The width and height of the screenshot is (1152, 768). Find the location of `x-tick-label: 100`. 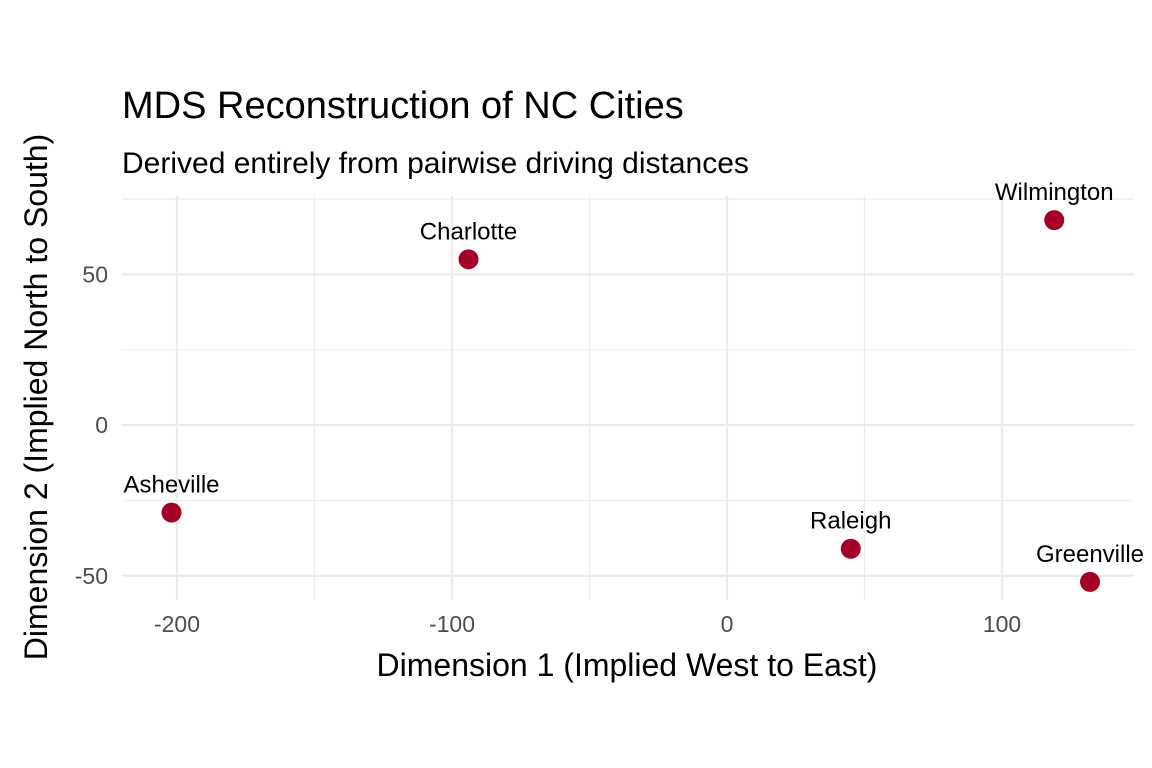

x-tick-label: 100 is located at coordinates (1002, 624).